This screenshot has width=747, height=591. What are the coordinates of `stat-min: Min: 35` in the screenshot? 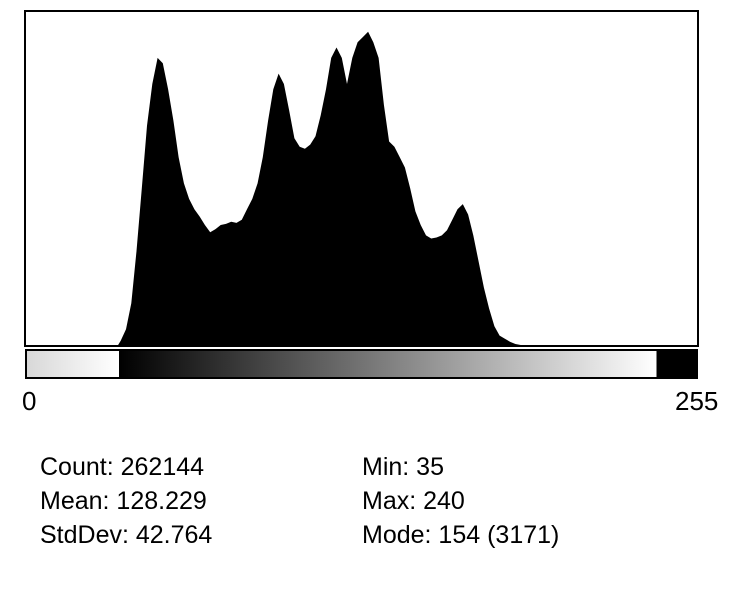 It's located at (403, 467).